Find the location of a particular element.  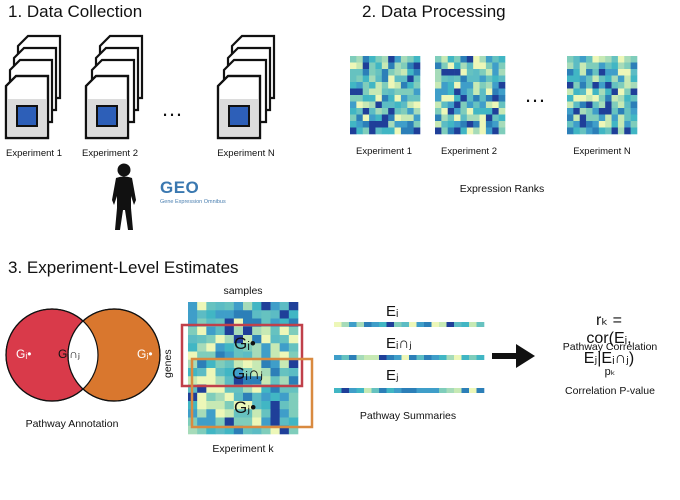

matrix-gij-label: Gᵢ∩ⱼ is located at coordinates (248, 373).